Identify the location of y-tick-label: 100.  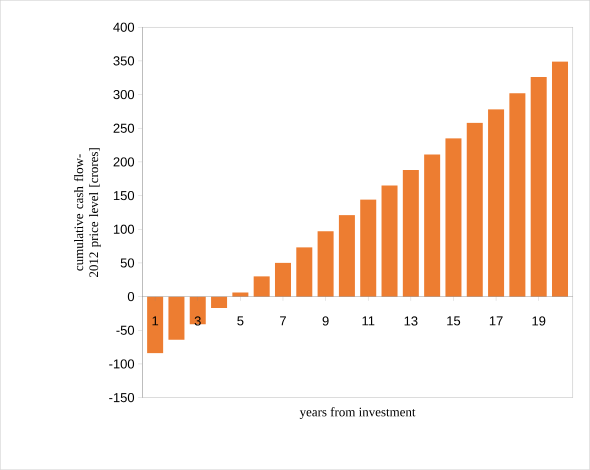
(124, 229).